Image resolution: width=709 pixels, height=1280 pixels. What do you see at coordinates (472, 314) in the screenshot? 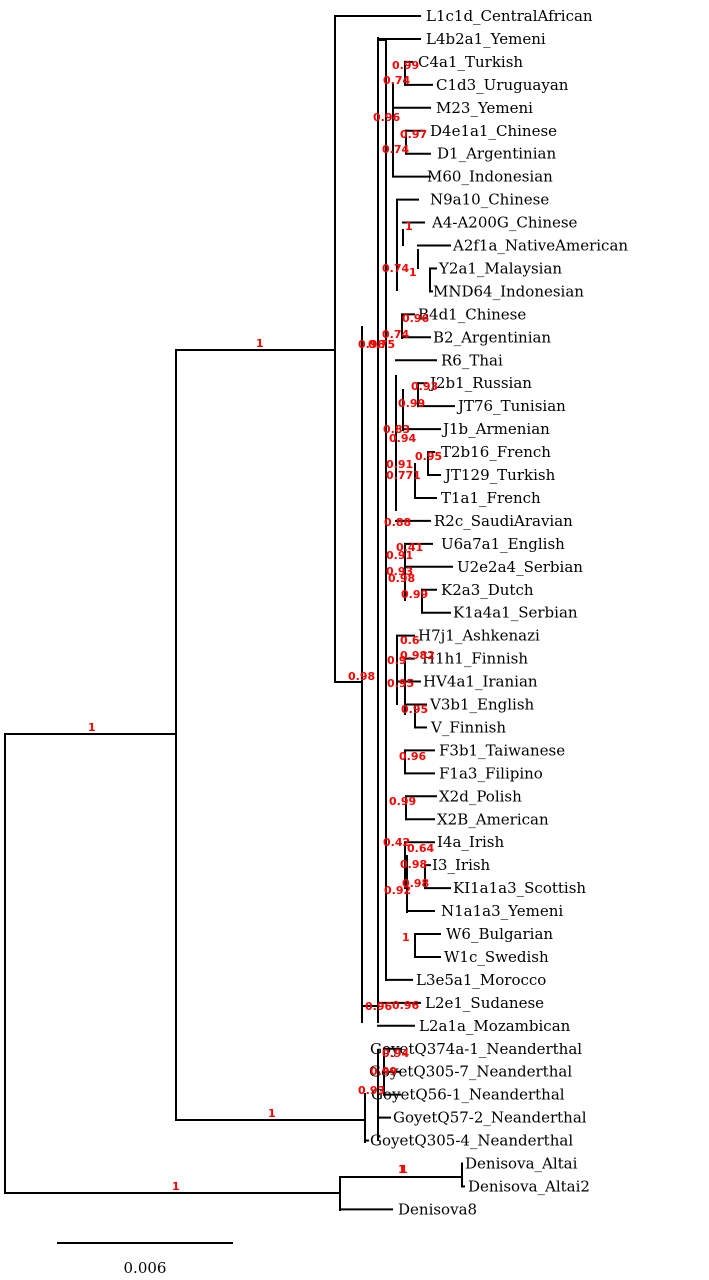
I see `leaf-label: B4d1_Chinese` at bounding box center [472, 314].